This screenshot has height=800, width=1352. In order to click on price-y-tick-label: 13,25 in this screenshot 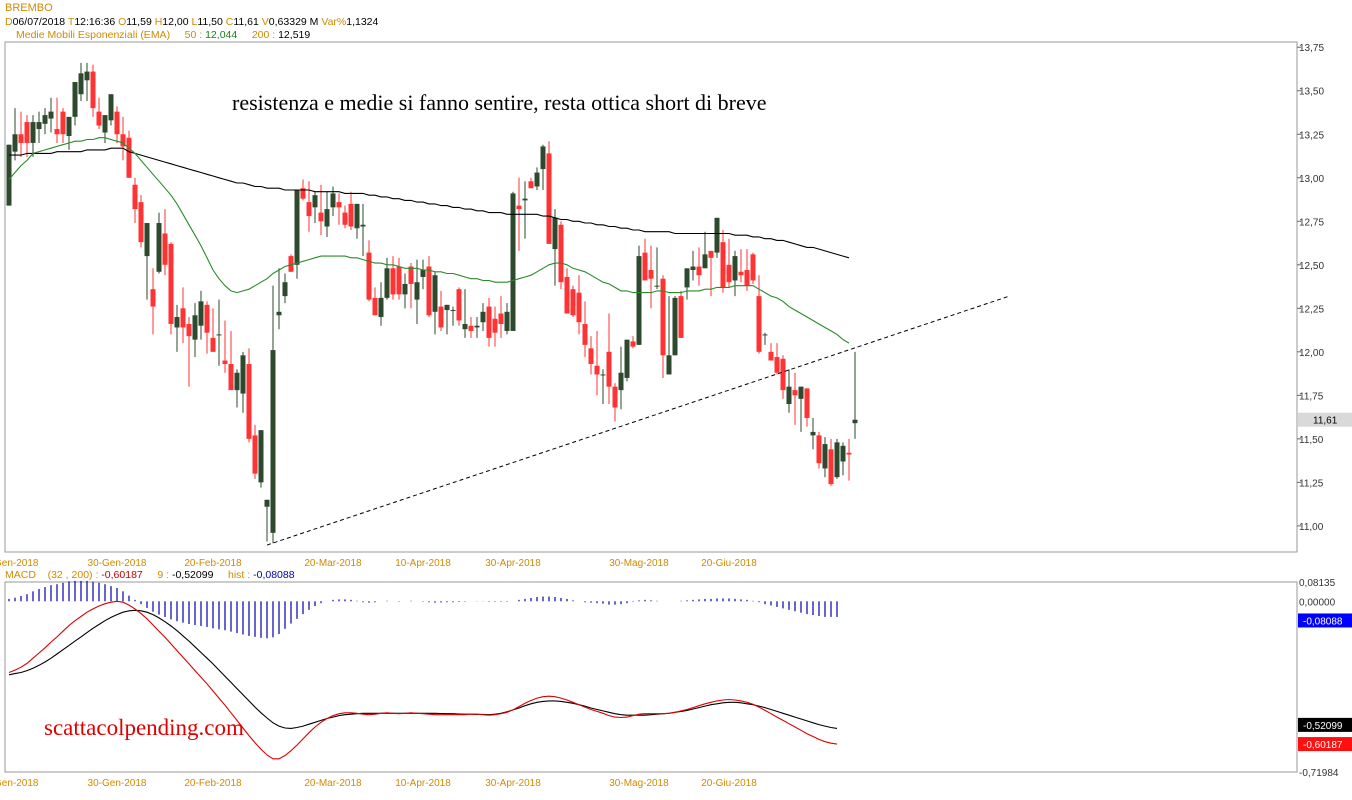, I will do `click(1311, 135)`.